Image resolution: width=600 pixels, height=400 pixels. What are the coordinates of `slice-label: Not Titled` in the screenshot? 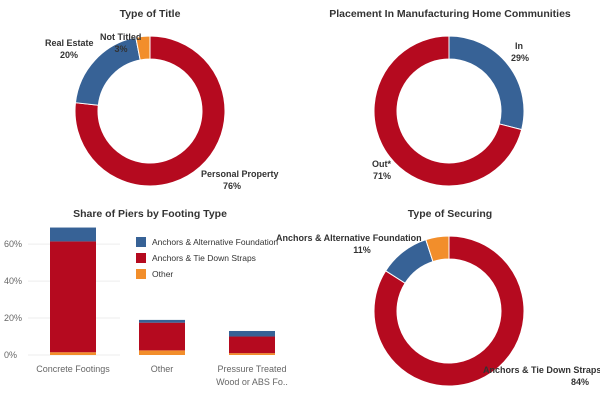 It's located at (120, 37).